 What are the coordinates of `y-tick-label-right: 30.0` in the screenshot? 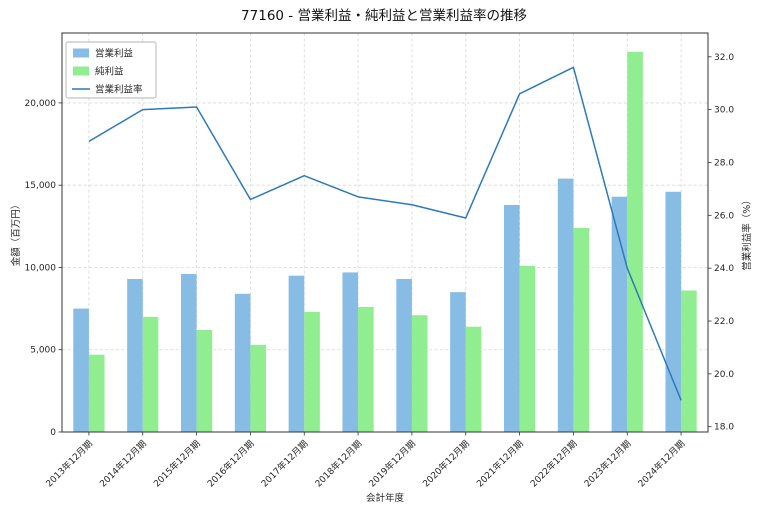 It's located at (724, 111).